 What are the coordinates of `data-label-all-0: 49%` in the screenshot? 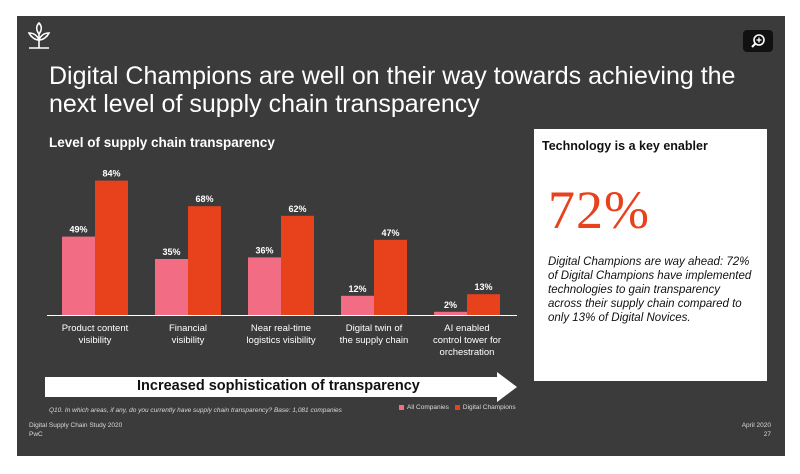 It's located at (78, 230).